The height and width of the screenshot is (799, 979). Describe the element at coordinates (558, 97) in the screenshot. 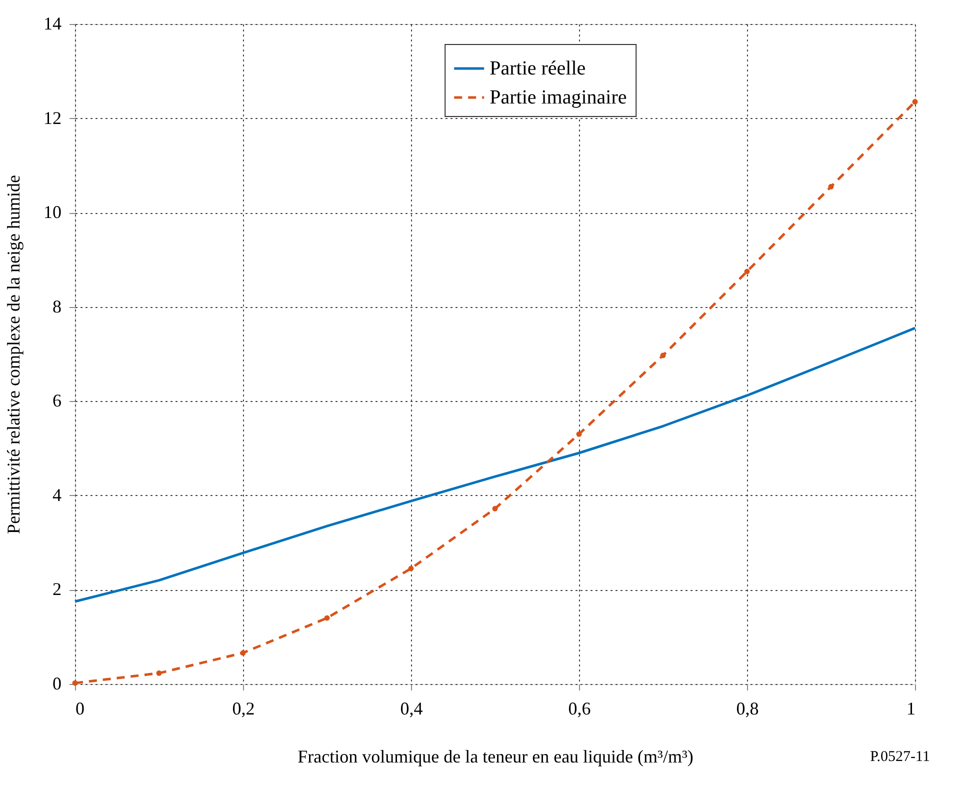

I see `legend-label: Partie imaginaire` at that location.